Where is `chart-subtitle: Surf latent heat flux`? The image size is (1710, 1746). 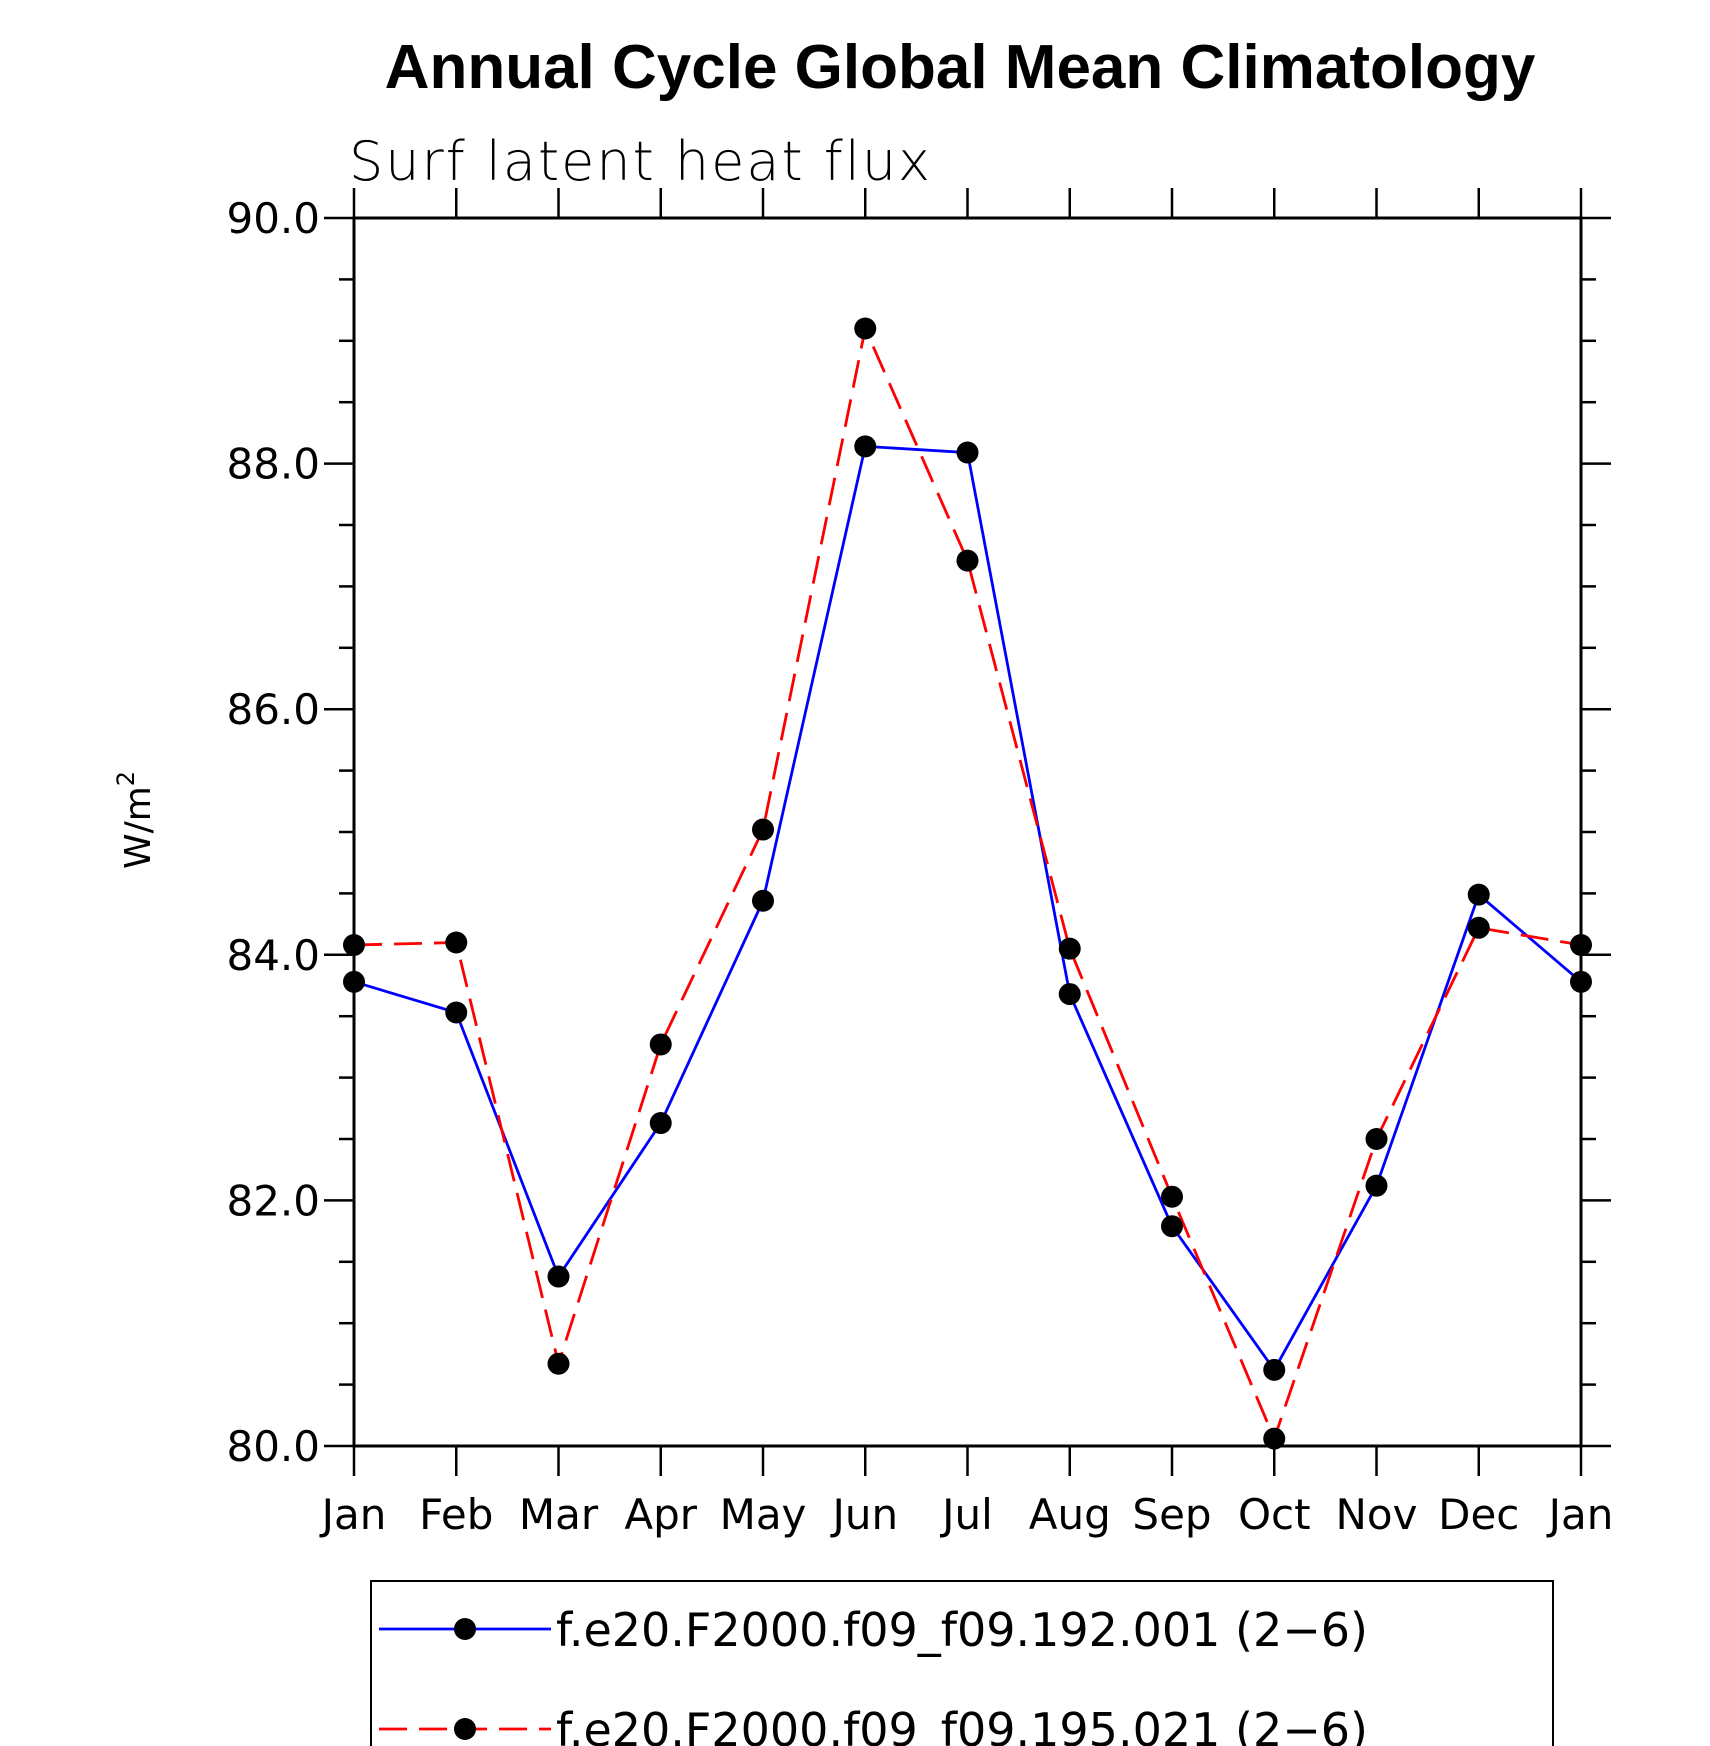 chart-subtitle: Surf latent heat flux is located at coordinates (640, 161).